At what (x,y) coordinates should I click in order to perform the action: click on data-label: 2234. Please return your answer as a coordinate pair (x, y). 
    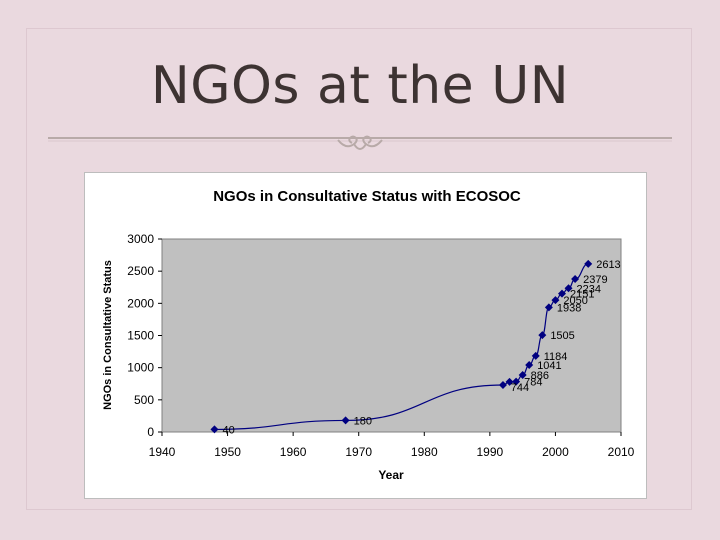
    Looking at the image, I should click on (589, 289).